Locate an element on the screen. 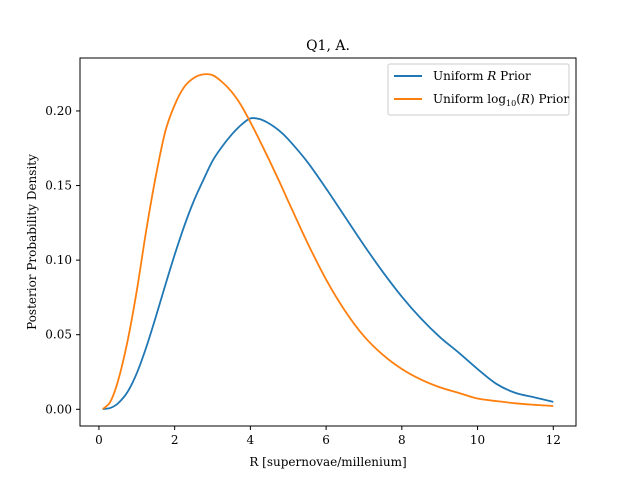 This screenshot has height=480, width=640. legend-label-prefix: Uniform is located at coordinates (460, 76).